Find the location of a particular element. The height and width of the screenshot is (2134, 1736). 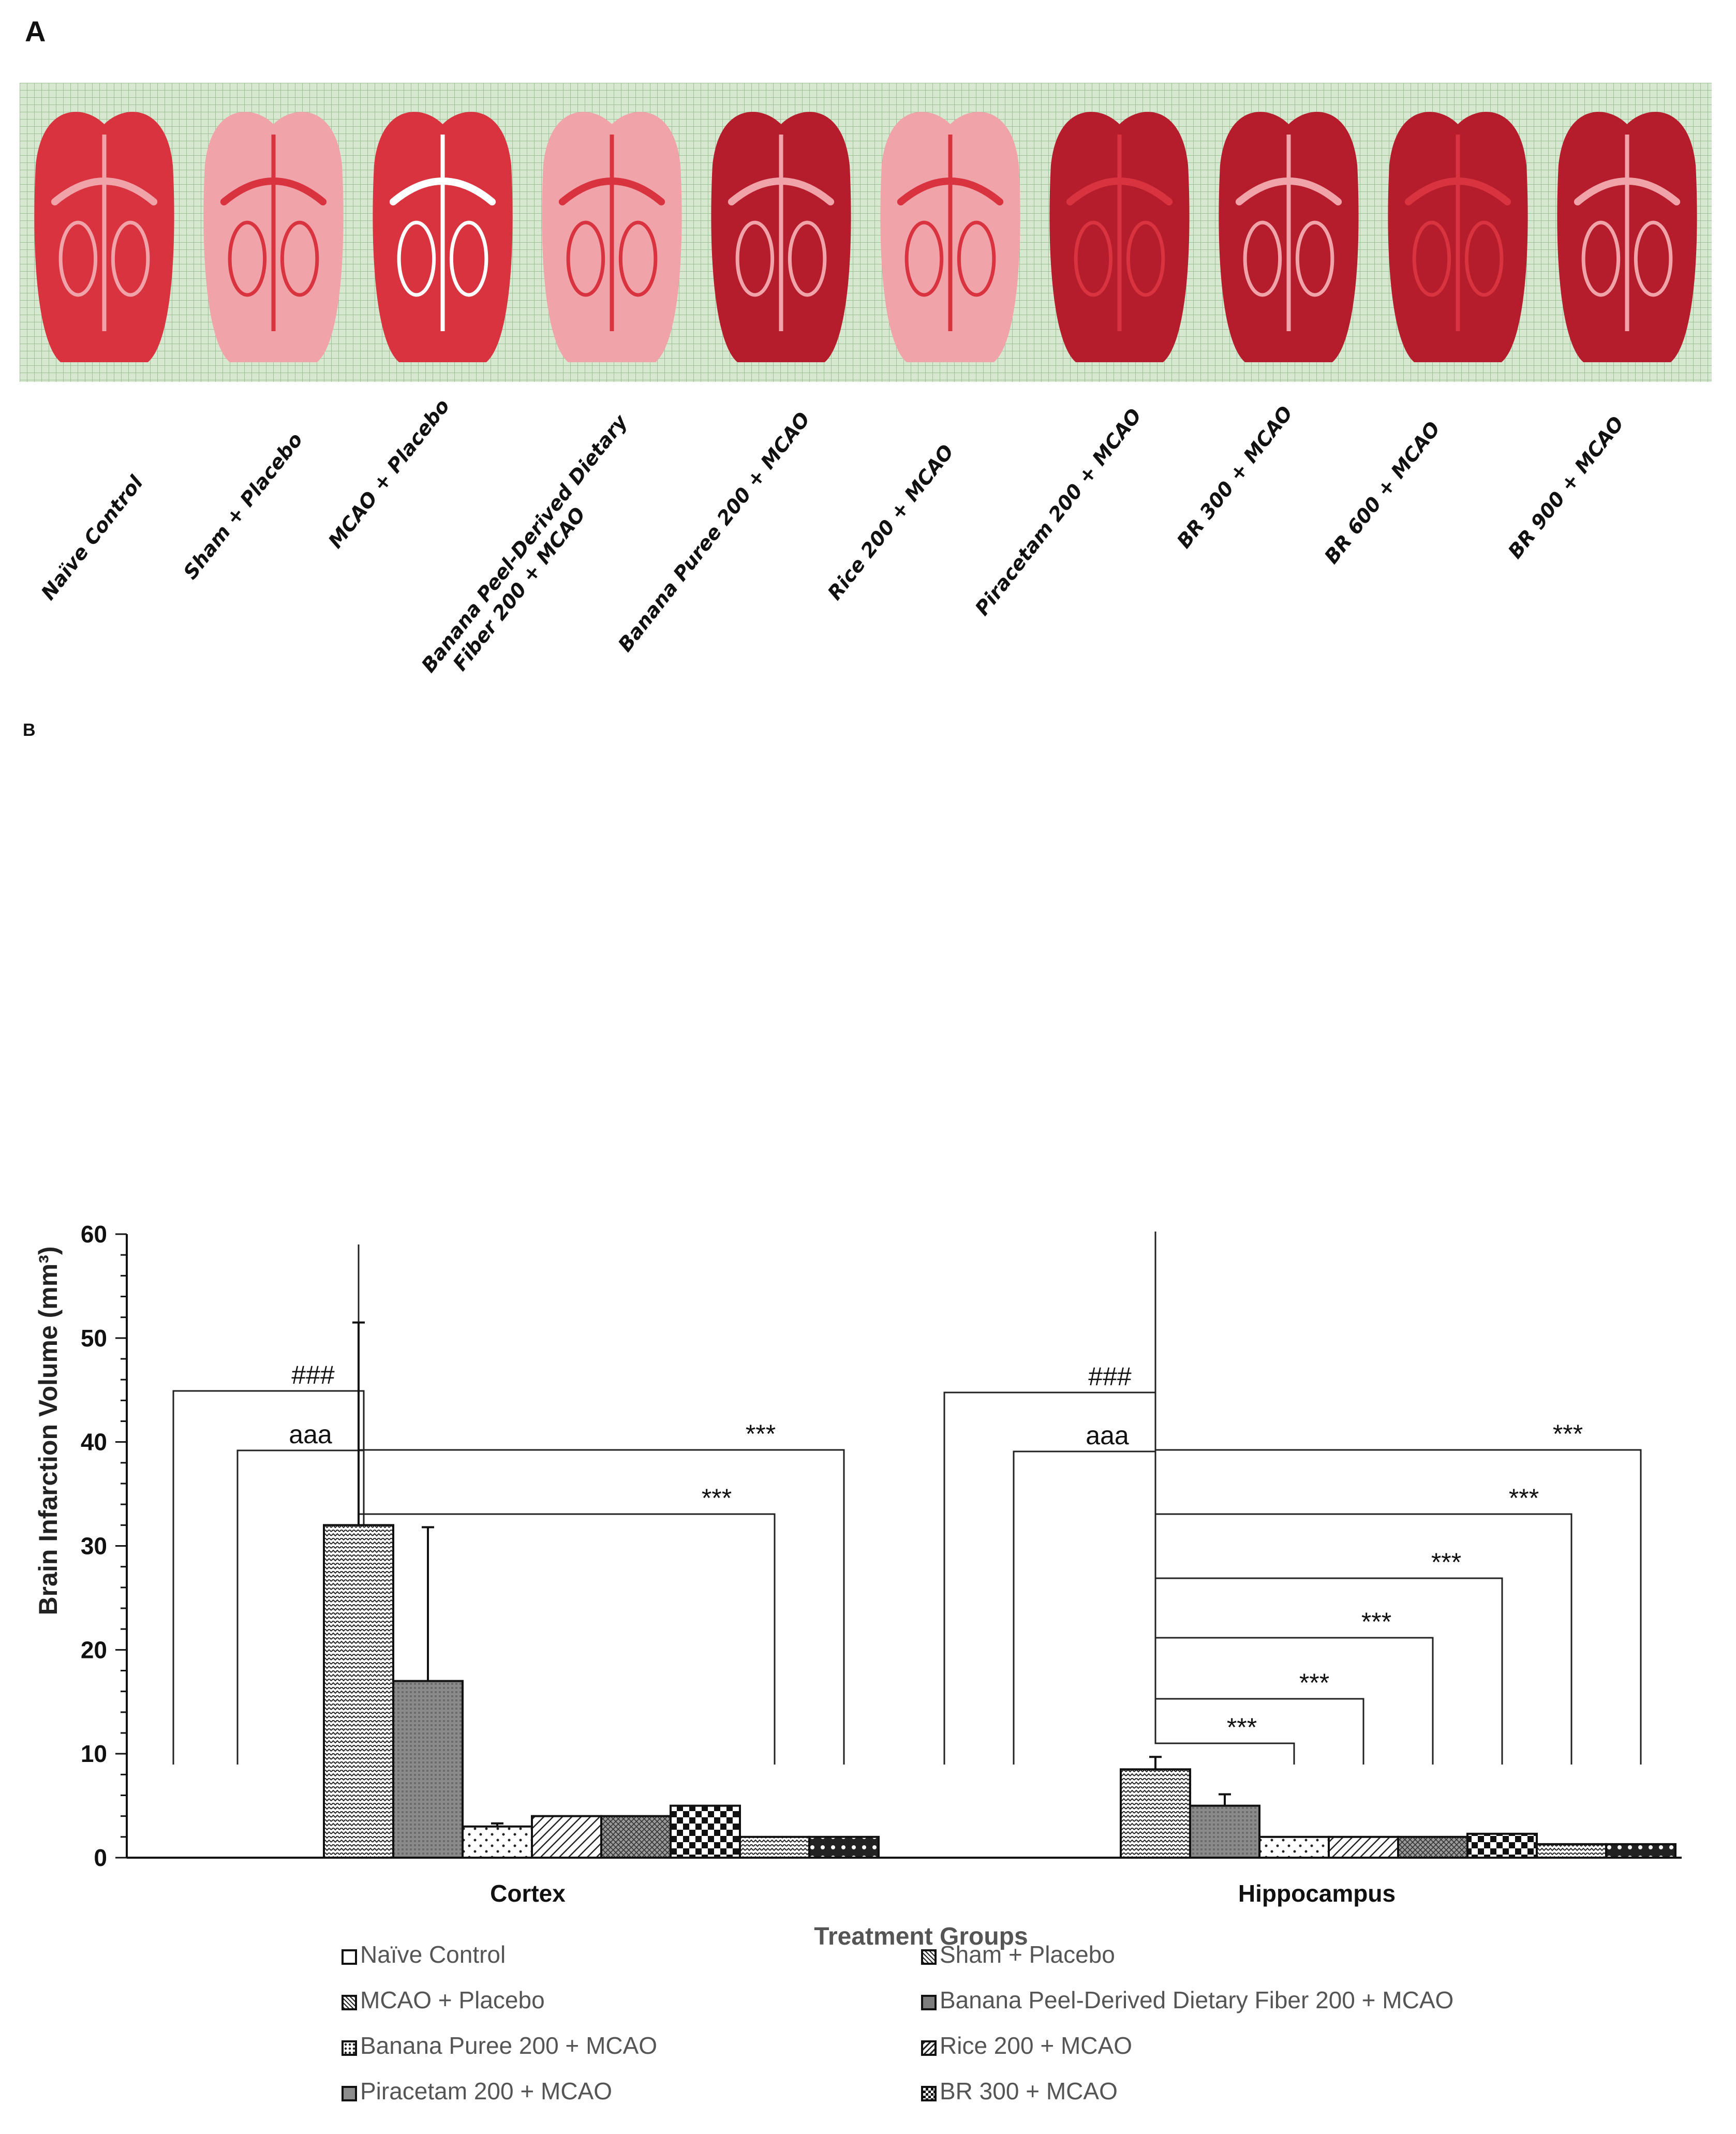

slice-label-line: Banana Peel-Derived Dietary is located at coordinates (524, 543).